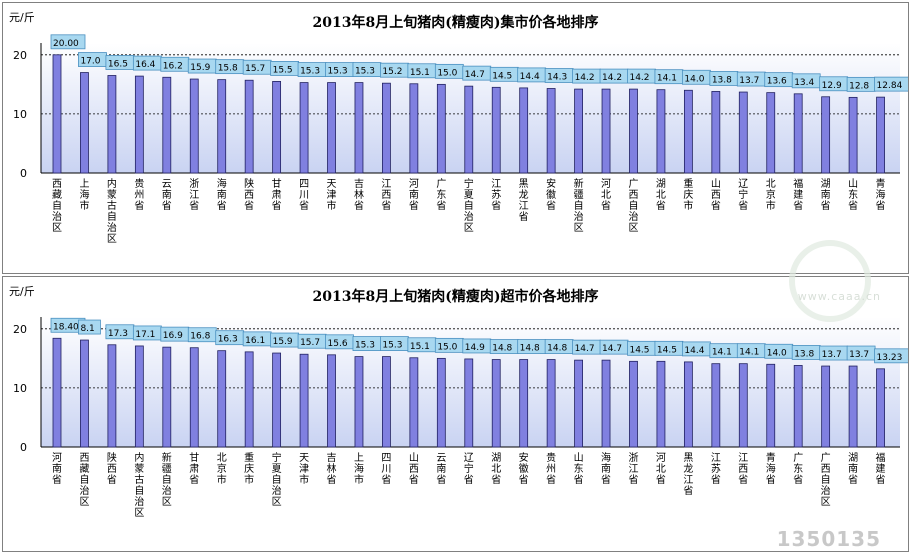 Image resolution: width=911 pixels, height=554 pixels. Describe the element at coordinates (557, 78) in the screenshot. I see `data-label: 14.3` at that location.